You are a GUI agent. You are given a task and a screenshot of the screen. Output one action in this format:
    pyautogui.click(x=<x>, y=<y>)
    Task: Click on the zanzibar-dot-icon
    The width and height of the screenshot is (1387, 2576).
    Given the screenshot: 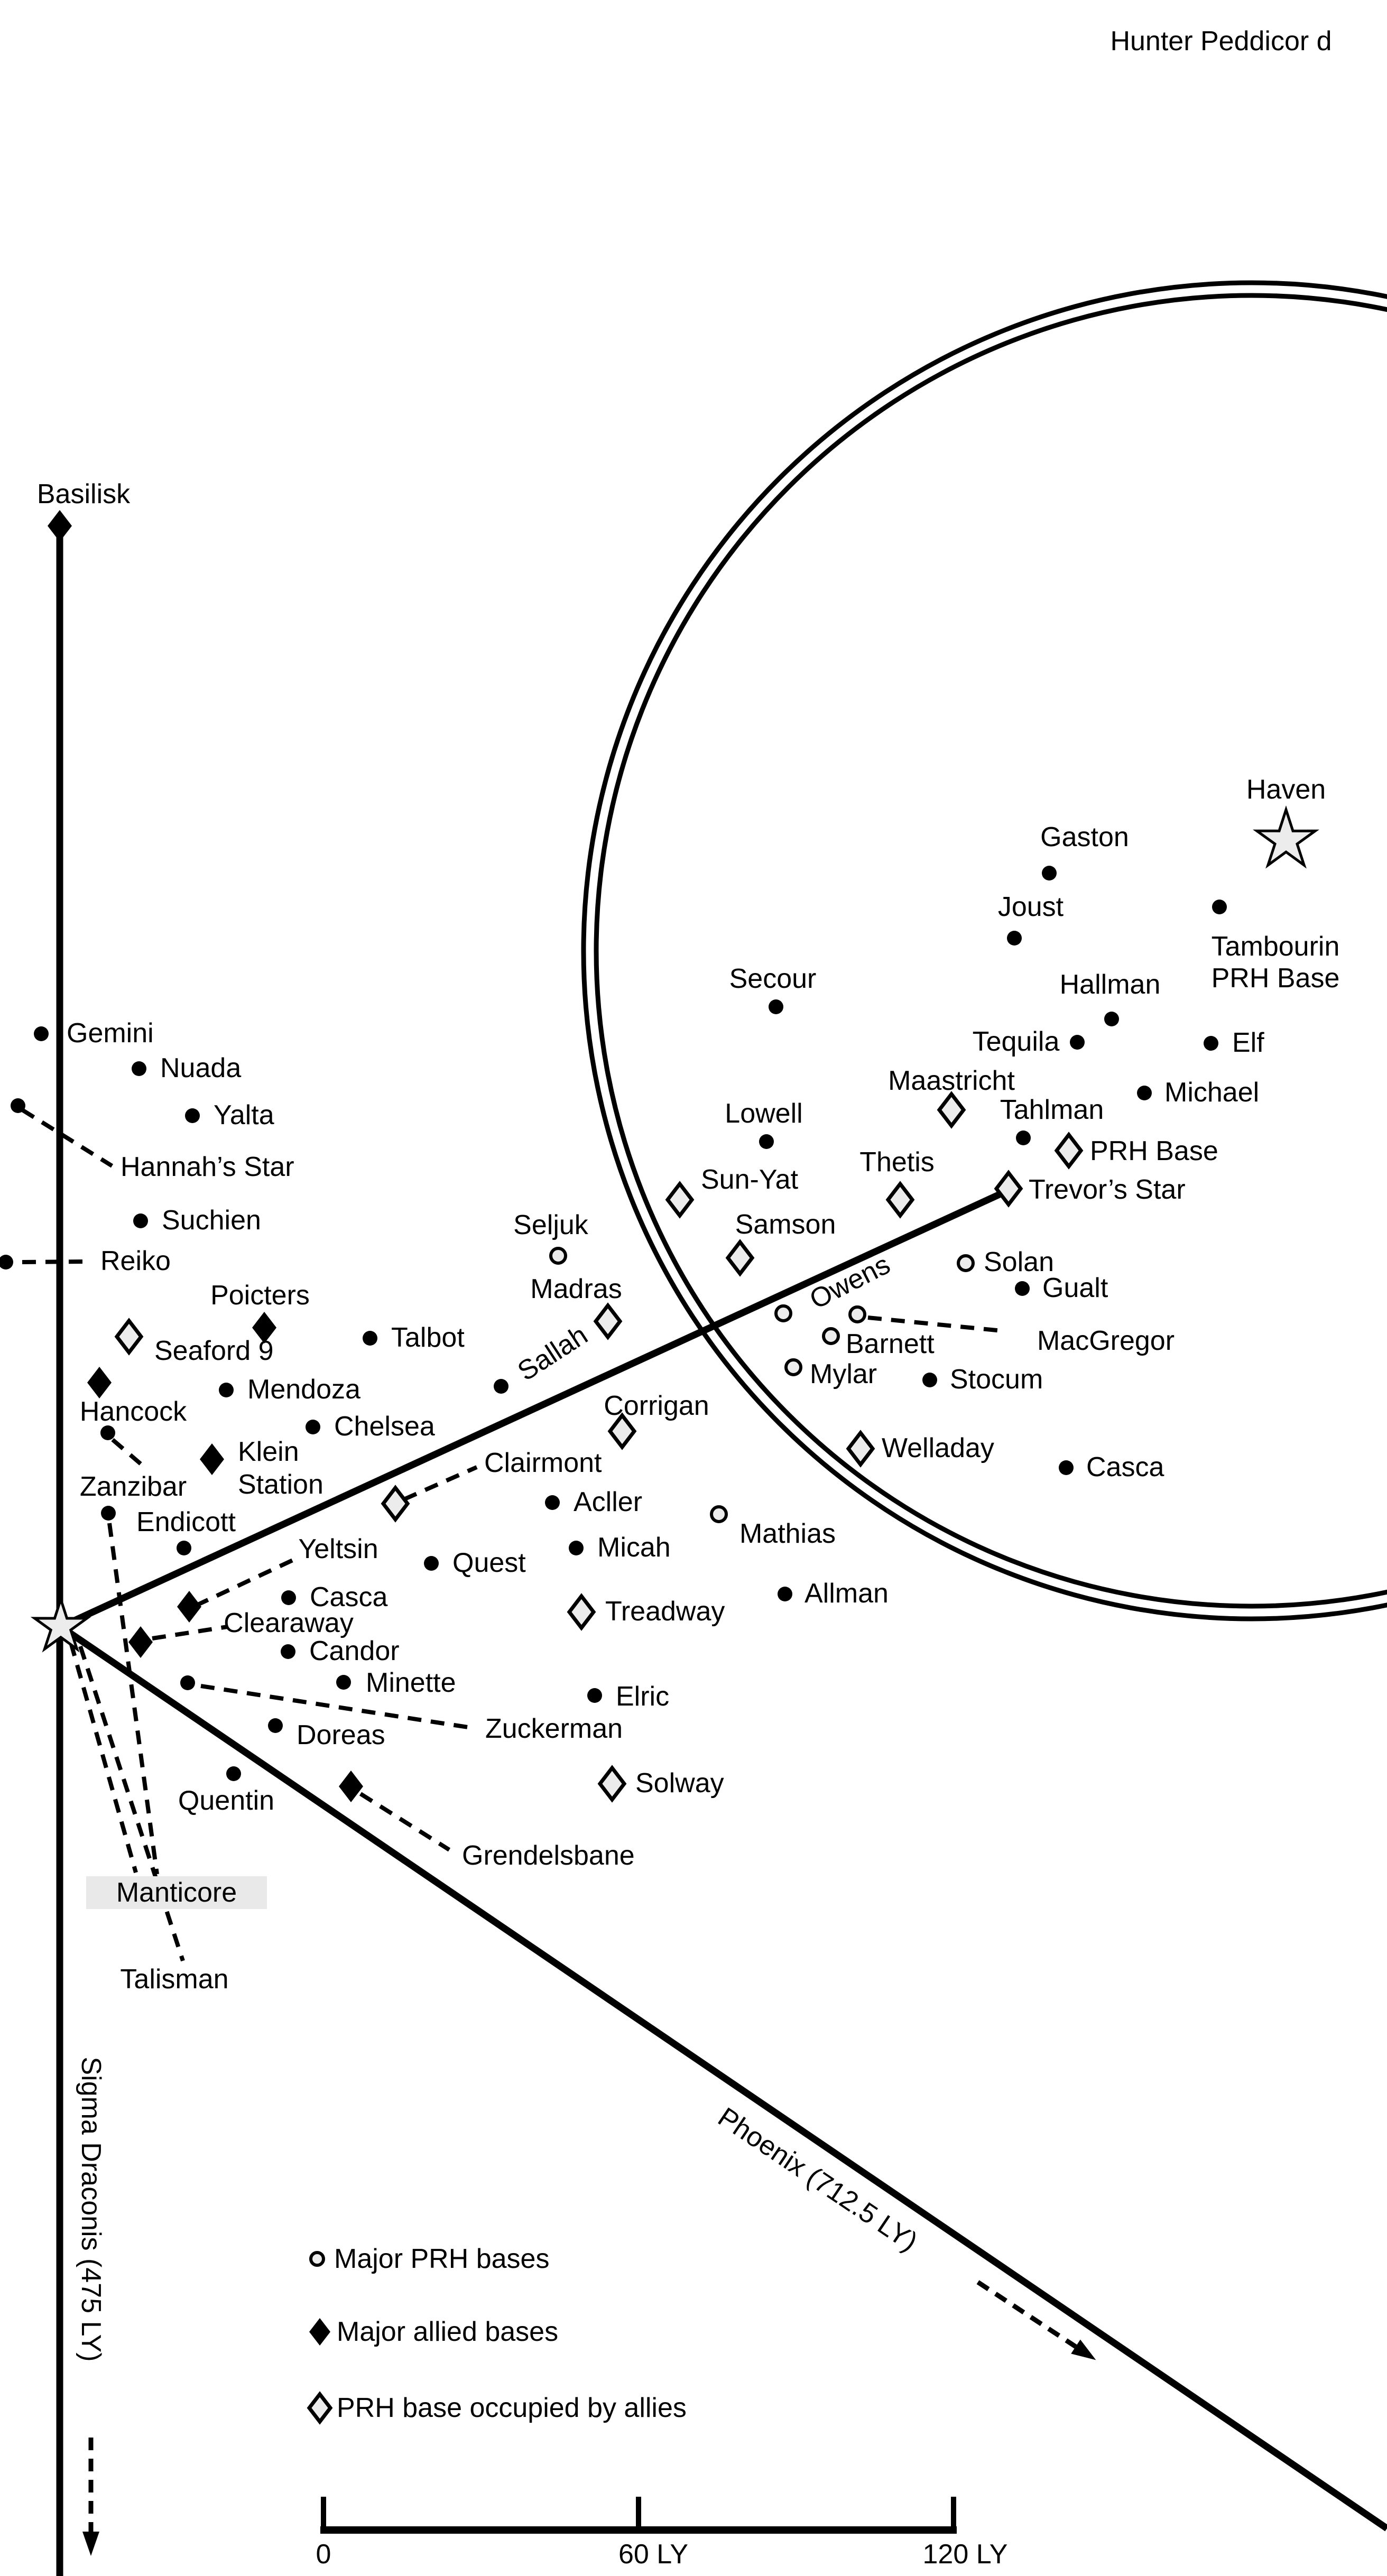 What is the action you would take?
    pyautogui.click(x=107, y=1432)
    